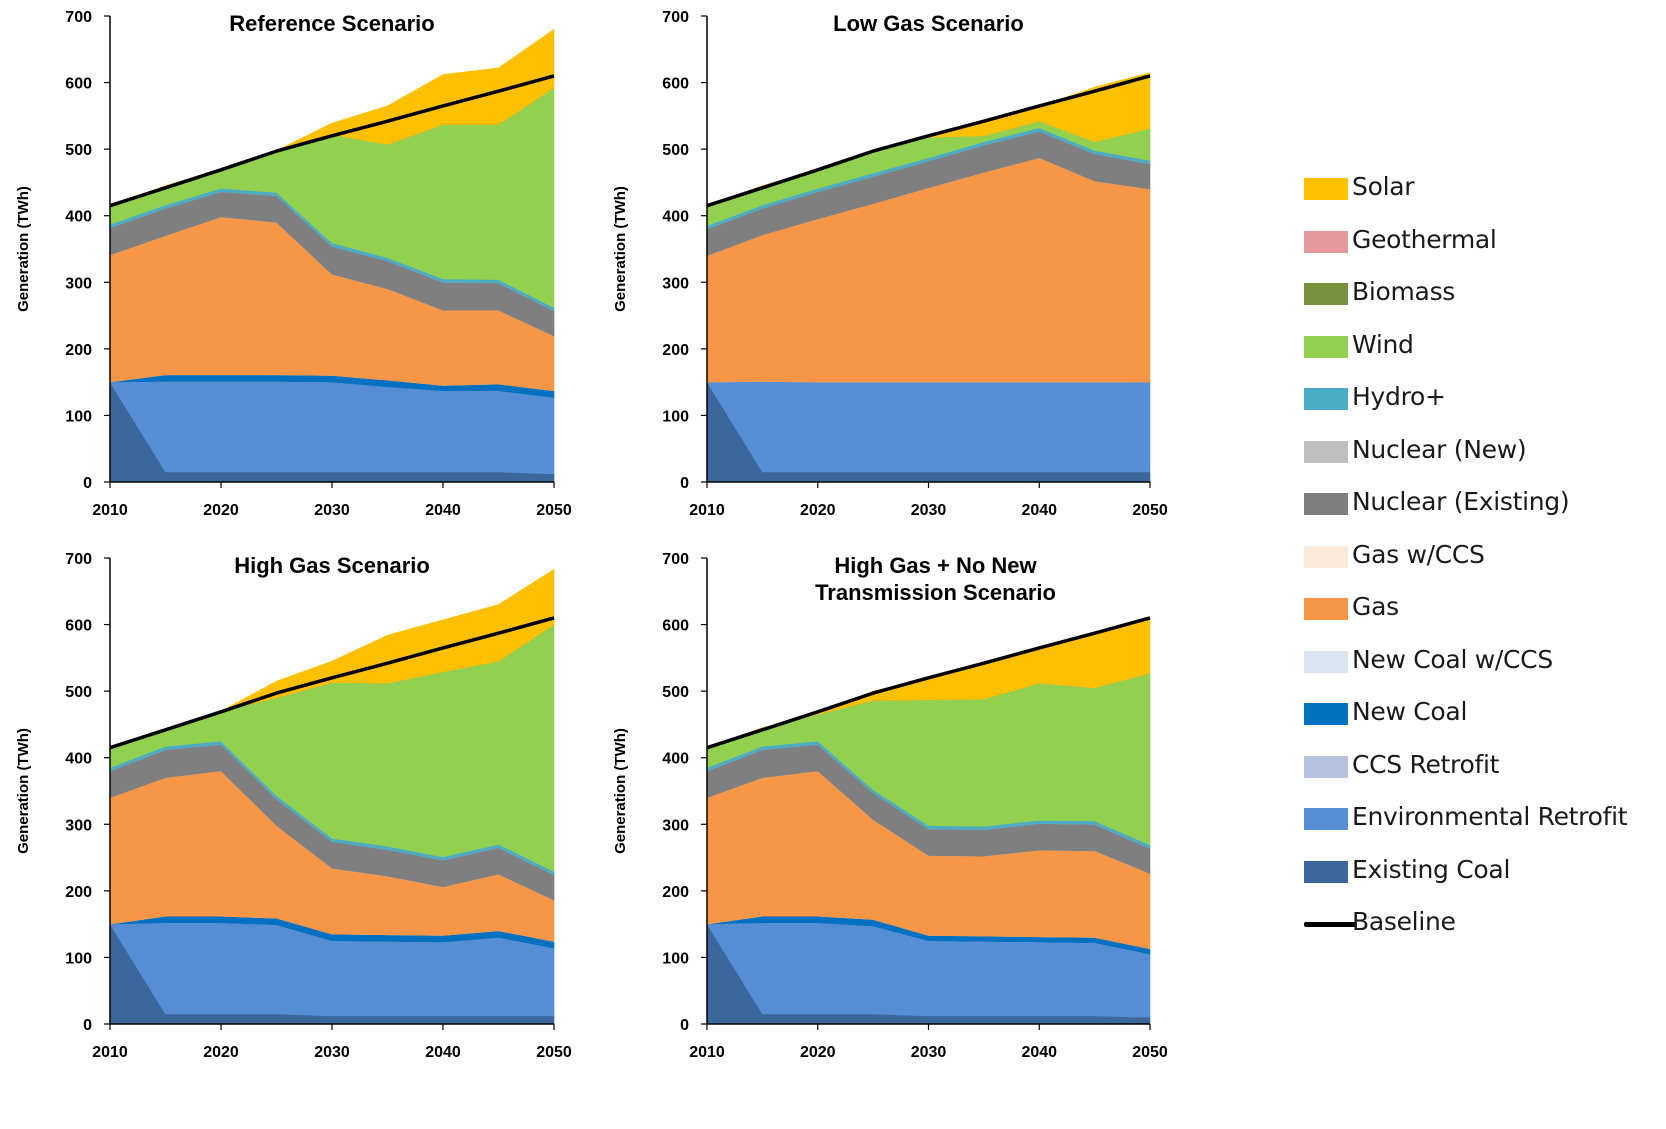 The height and width of the screenshot is (1129, 1666). Describe the element at coordinates (1431, 869) in the screenshot. I see `legend-label: Existing Coal` at that location.